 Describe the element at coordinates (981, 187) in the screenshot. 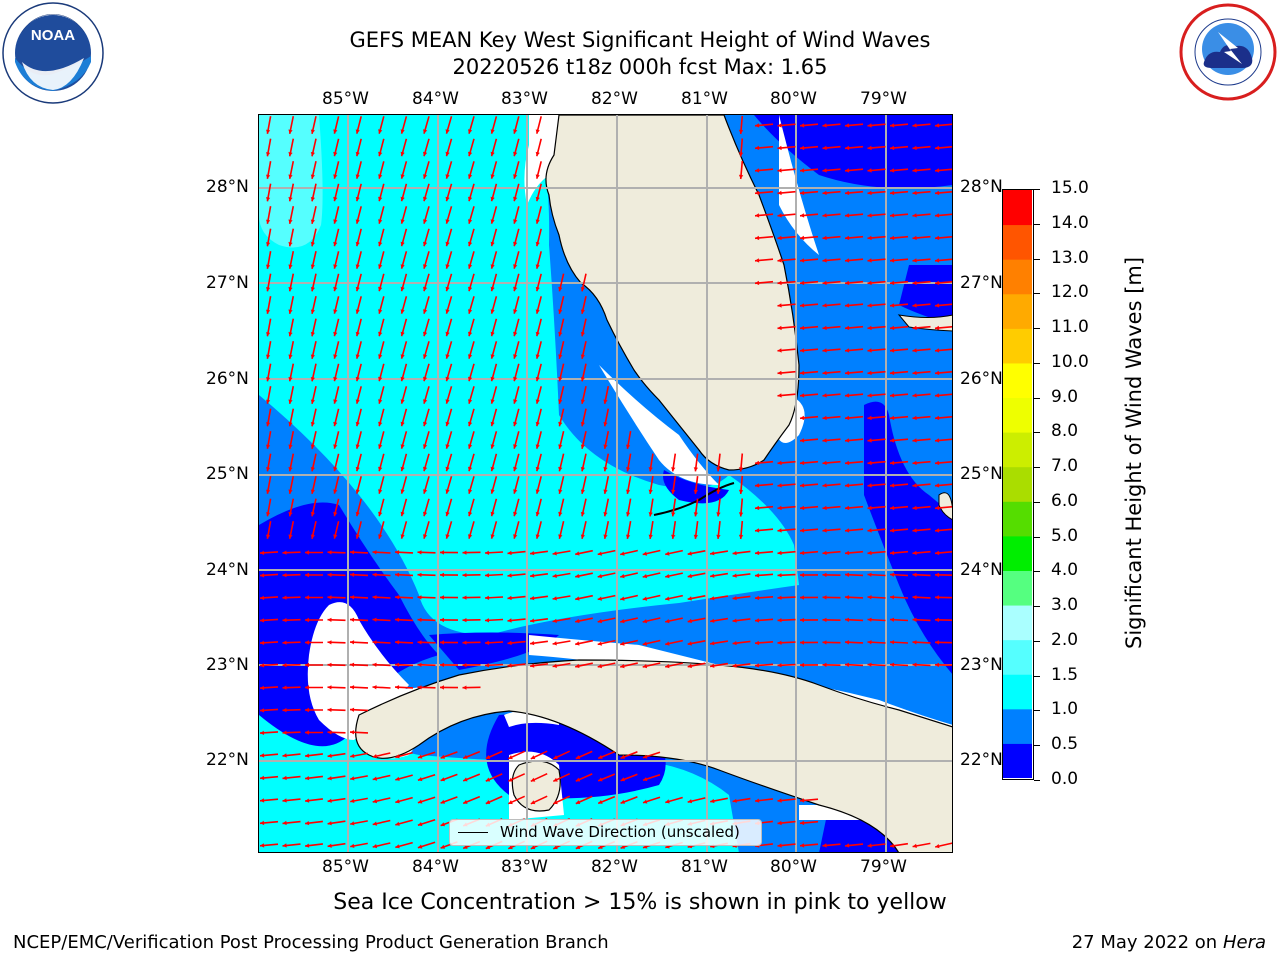

I see `lat-label-right: 28°N` at that location.